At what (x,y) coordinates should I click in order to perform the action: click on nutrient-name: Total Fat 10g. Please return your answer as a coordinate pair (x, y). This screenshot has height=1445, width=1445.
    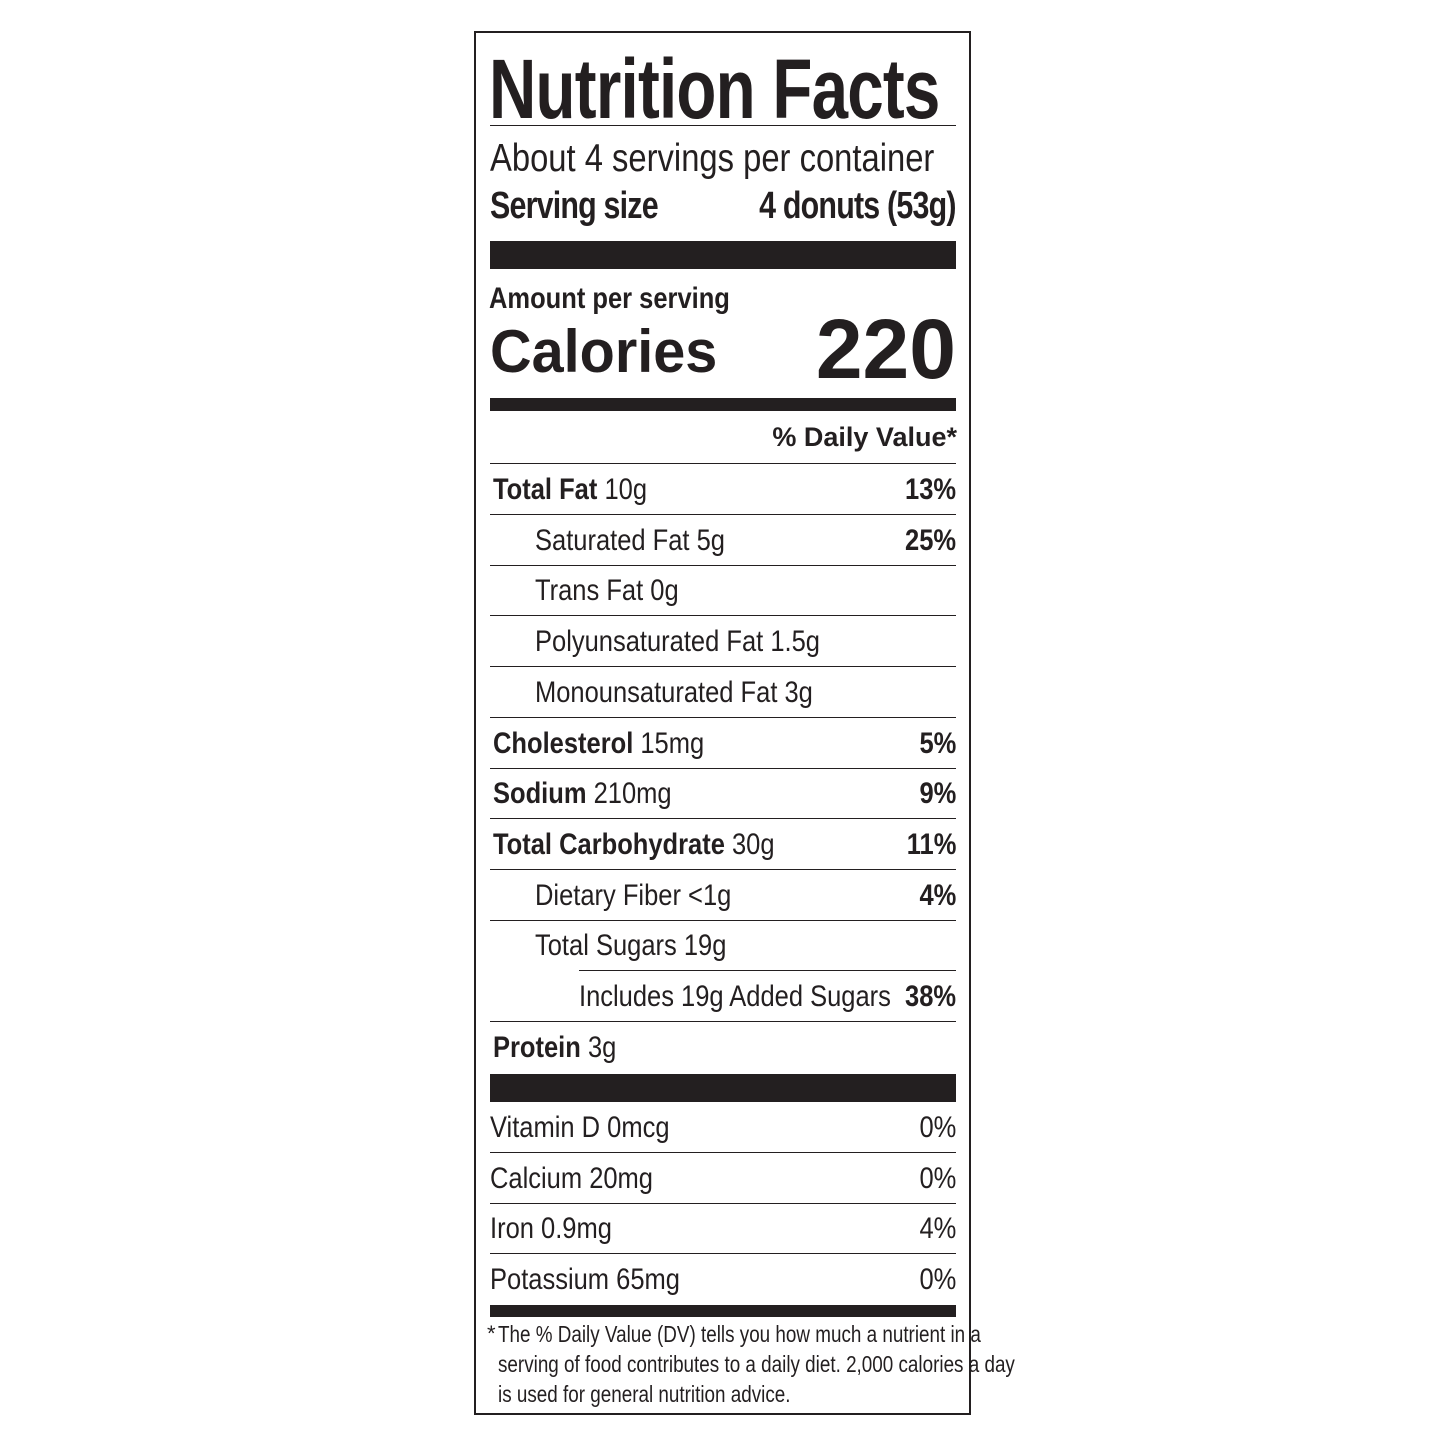
    Looking at the image, I should click on (570, 490).